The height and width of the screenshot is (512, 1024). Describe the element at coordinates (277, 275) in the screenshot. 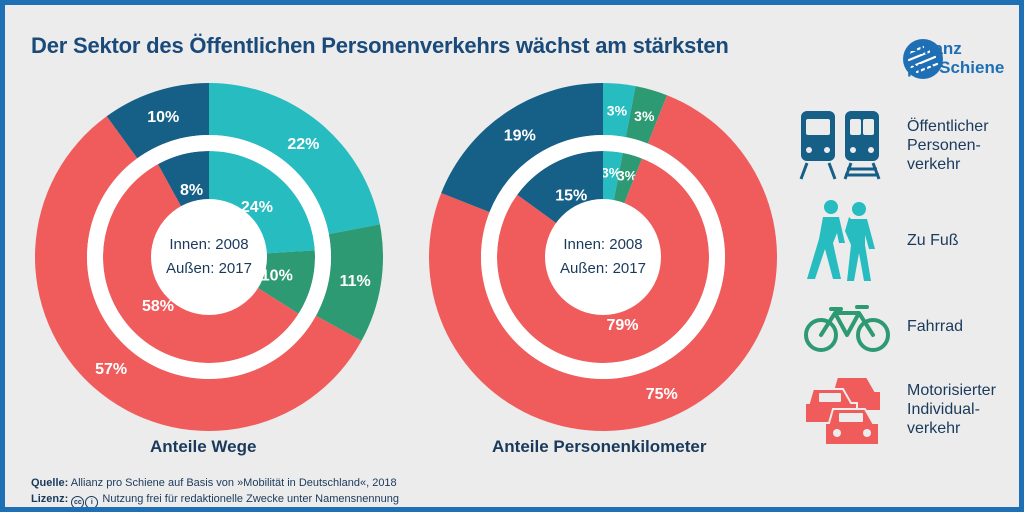

I see `label-chart1-2008-fuss: 10%` at that location.